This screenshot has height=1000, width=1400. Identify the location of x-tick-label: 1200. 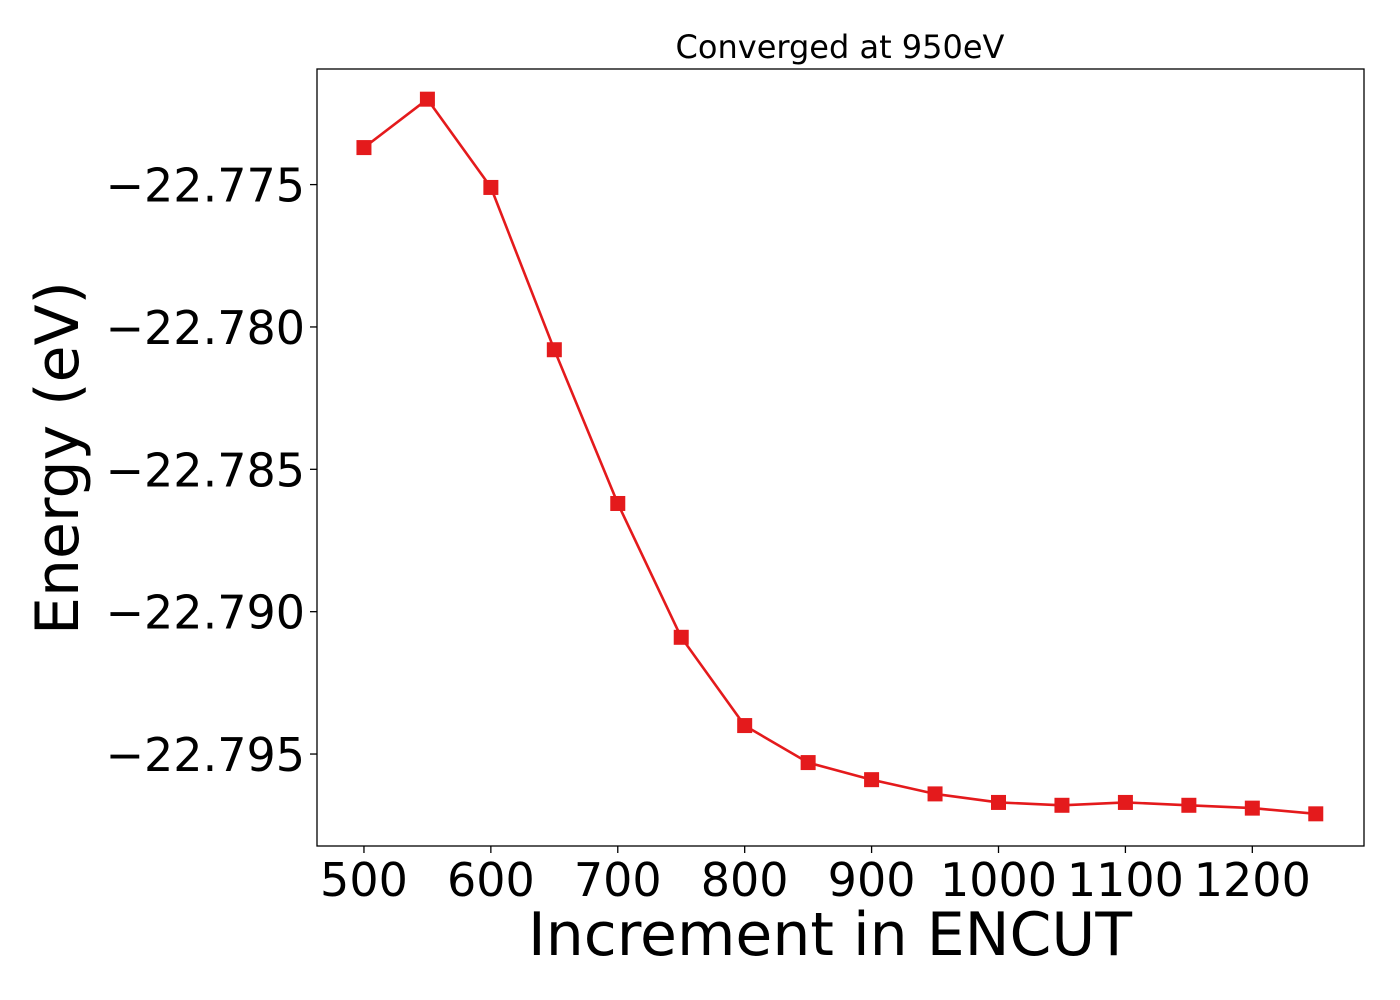
(1252, 880).